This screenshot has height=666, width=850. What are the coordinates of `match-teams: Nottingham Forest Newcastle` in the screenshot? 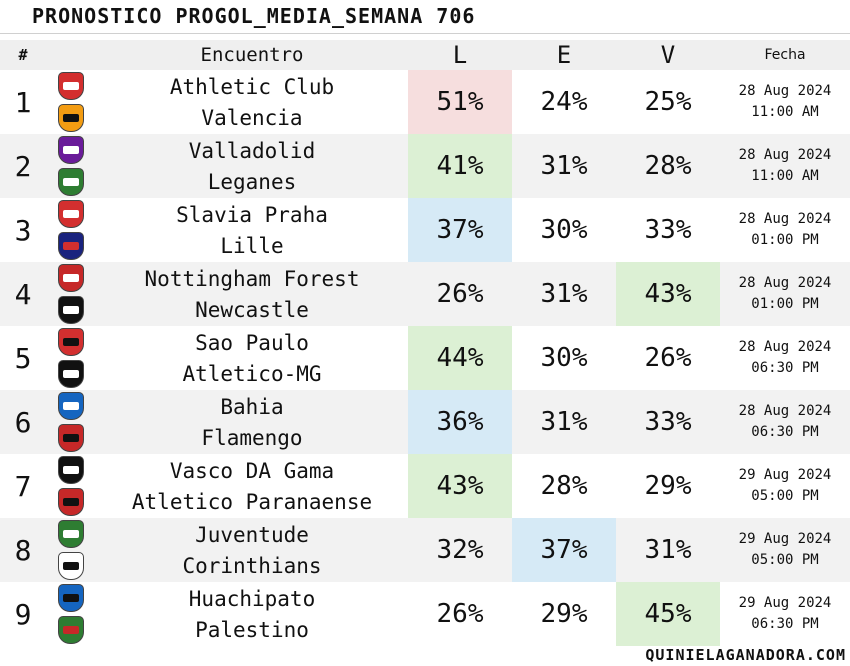 It's located at (252, 294).